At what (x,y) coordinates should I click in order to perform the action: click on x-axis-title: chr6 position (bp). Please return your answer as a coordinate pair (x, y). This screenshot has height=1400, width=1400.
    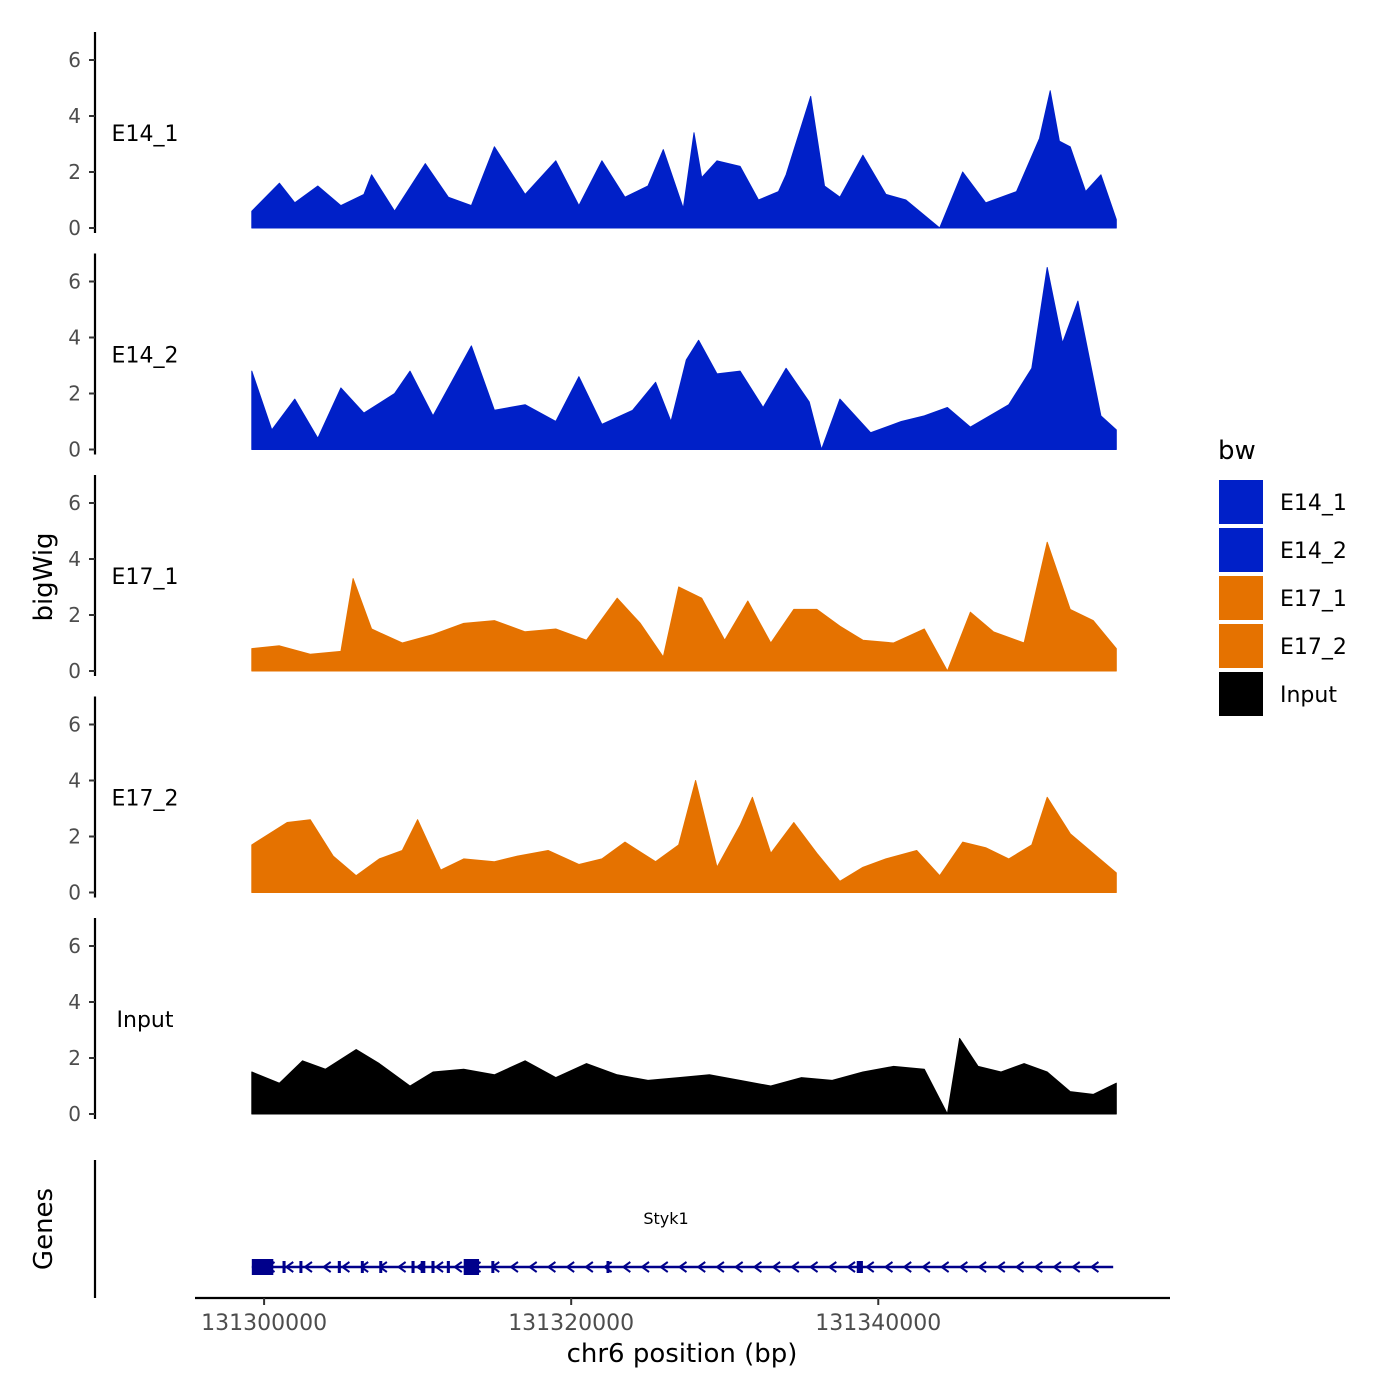
    Looking at the image, I should click on (682, 1354).